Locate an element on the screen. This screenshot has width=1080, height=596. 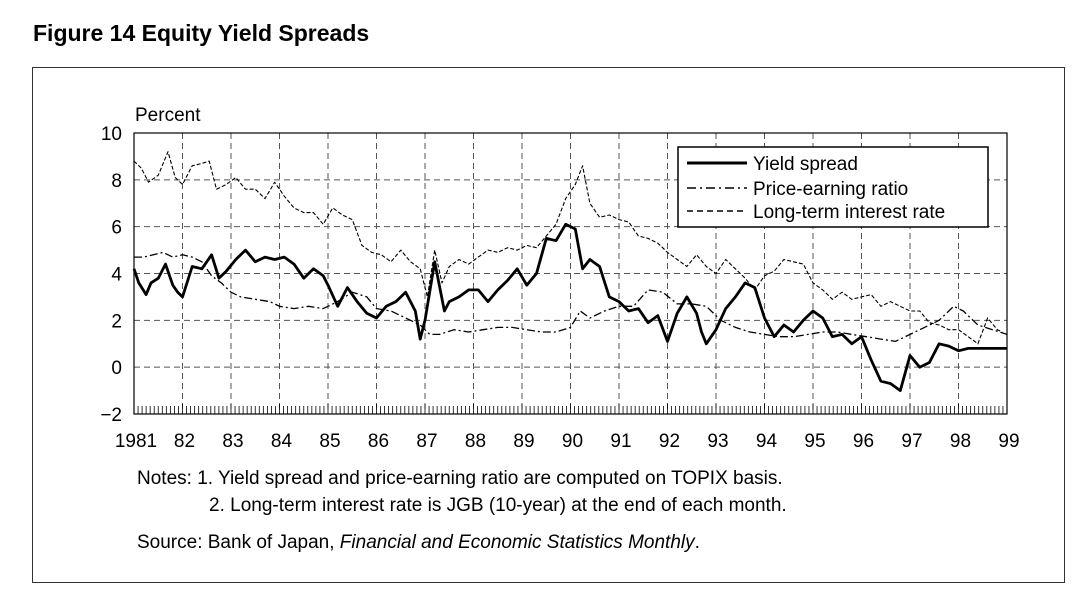
source-suffix: . is located at coordinates (697, 542).